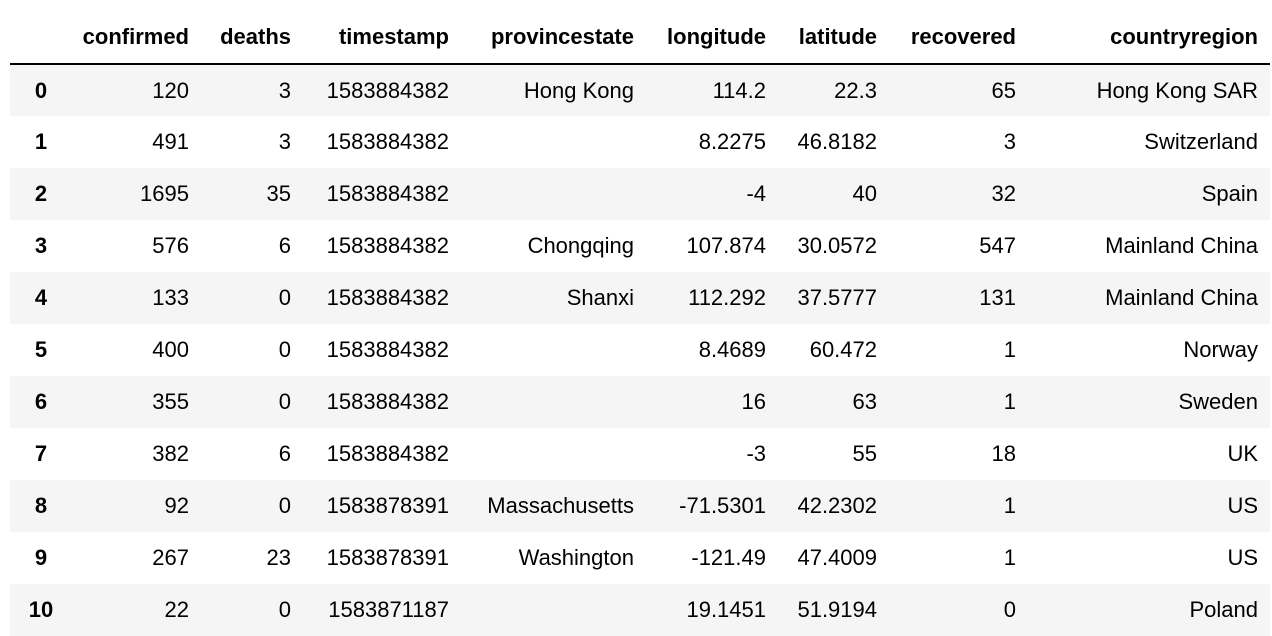 This screenshot has width=1272, height=636. What do you see at coordinates (1009, 141) in the screenshot?
I see `cell-recovered: 3` at bounding box center [1009, 141].